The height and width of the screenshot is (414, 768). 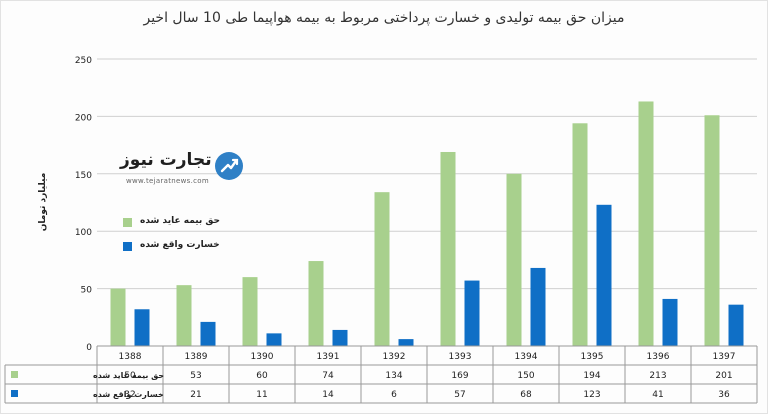 What do you see at coordinates (196, 357) in the screenshot?
I see `x-tick-label: 1389` at bounding box center [196, 357].